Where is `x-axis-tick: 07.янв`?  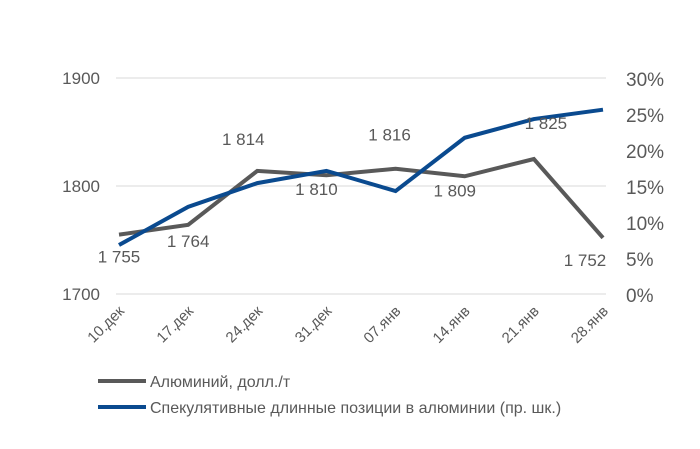 x-axis-tick: 07.янв is located at coordinates (382, 325).